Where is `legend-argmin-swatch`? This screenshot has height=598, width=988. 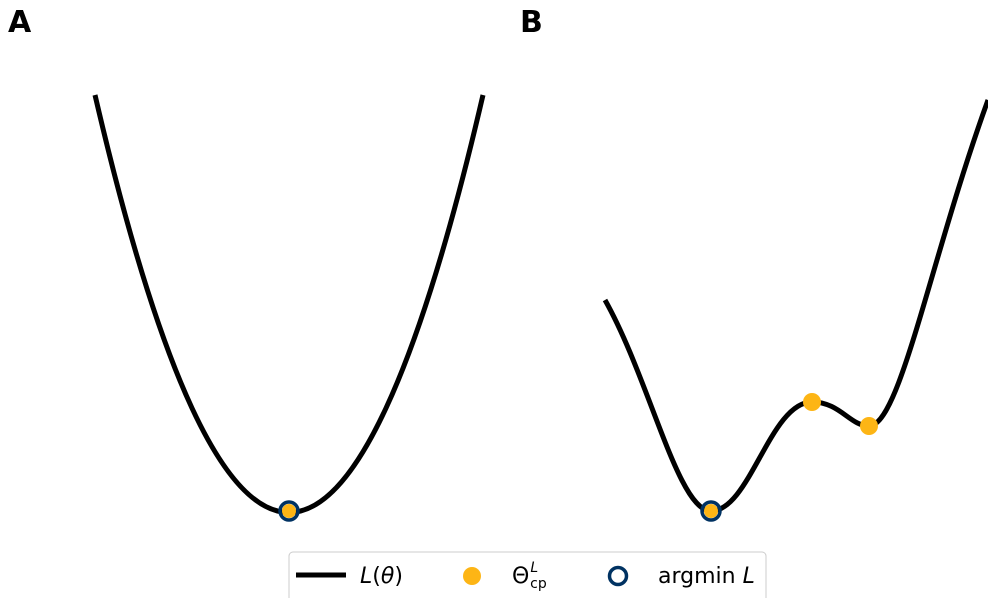 legend-argmin-swatch is located at coordinates (618, 576).